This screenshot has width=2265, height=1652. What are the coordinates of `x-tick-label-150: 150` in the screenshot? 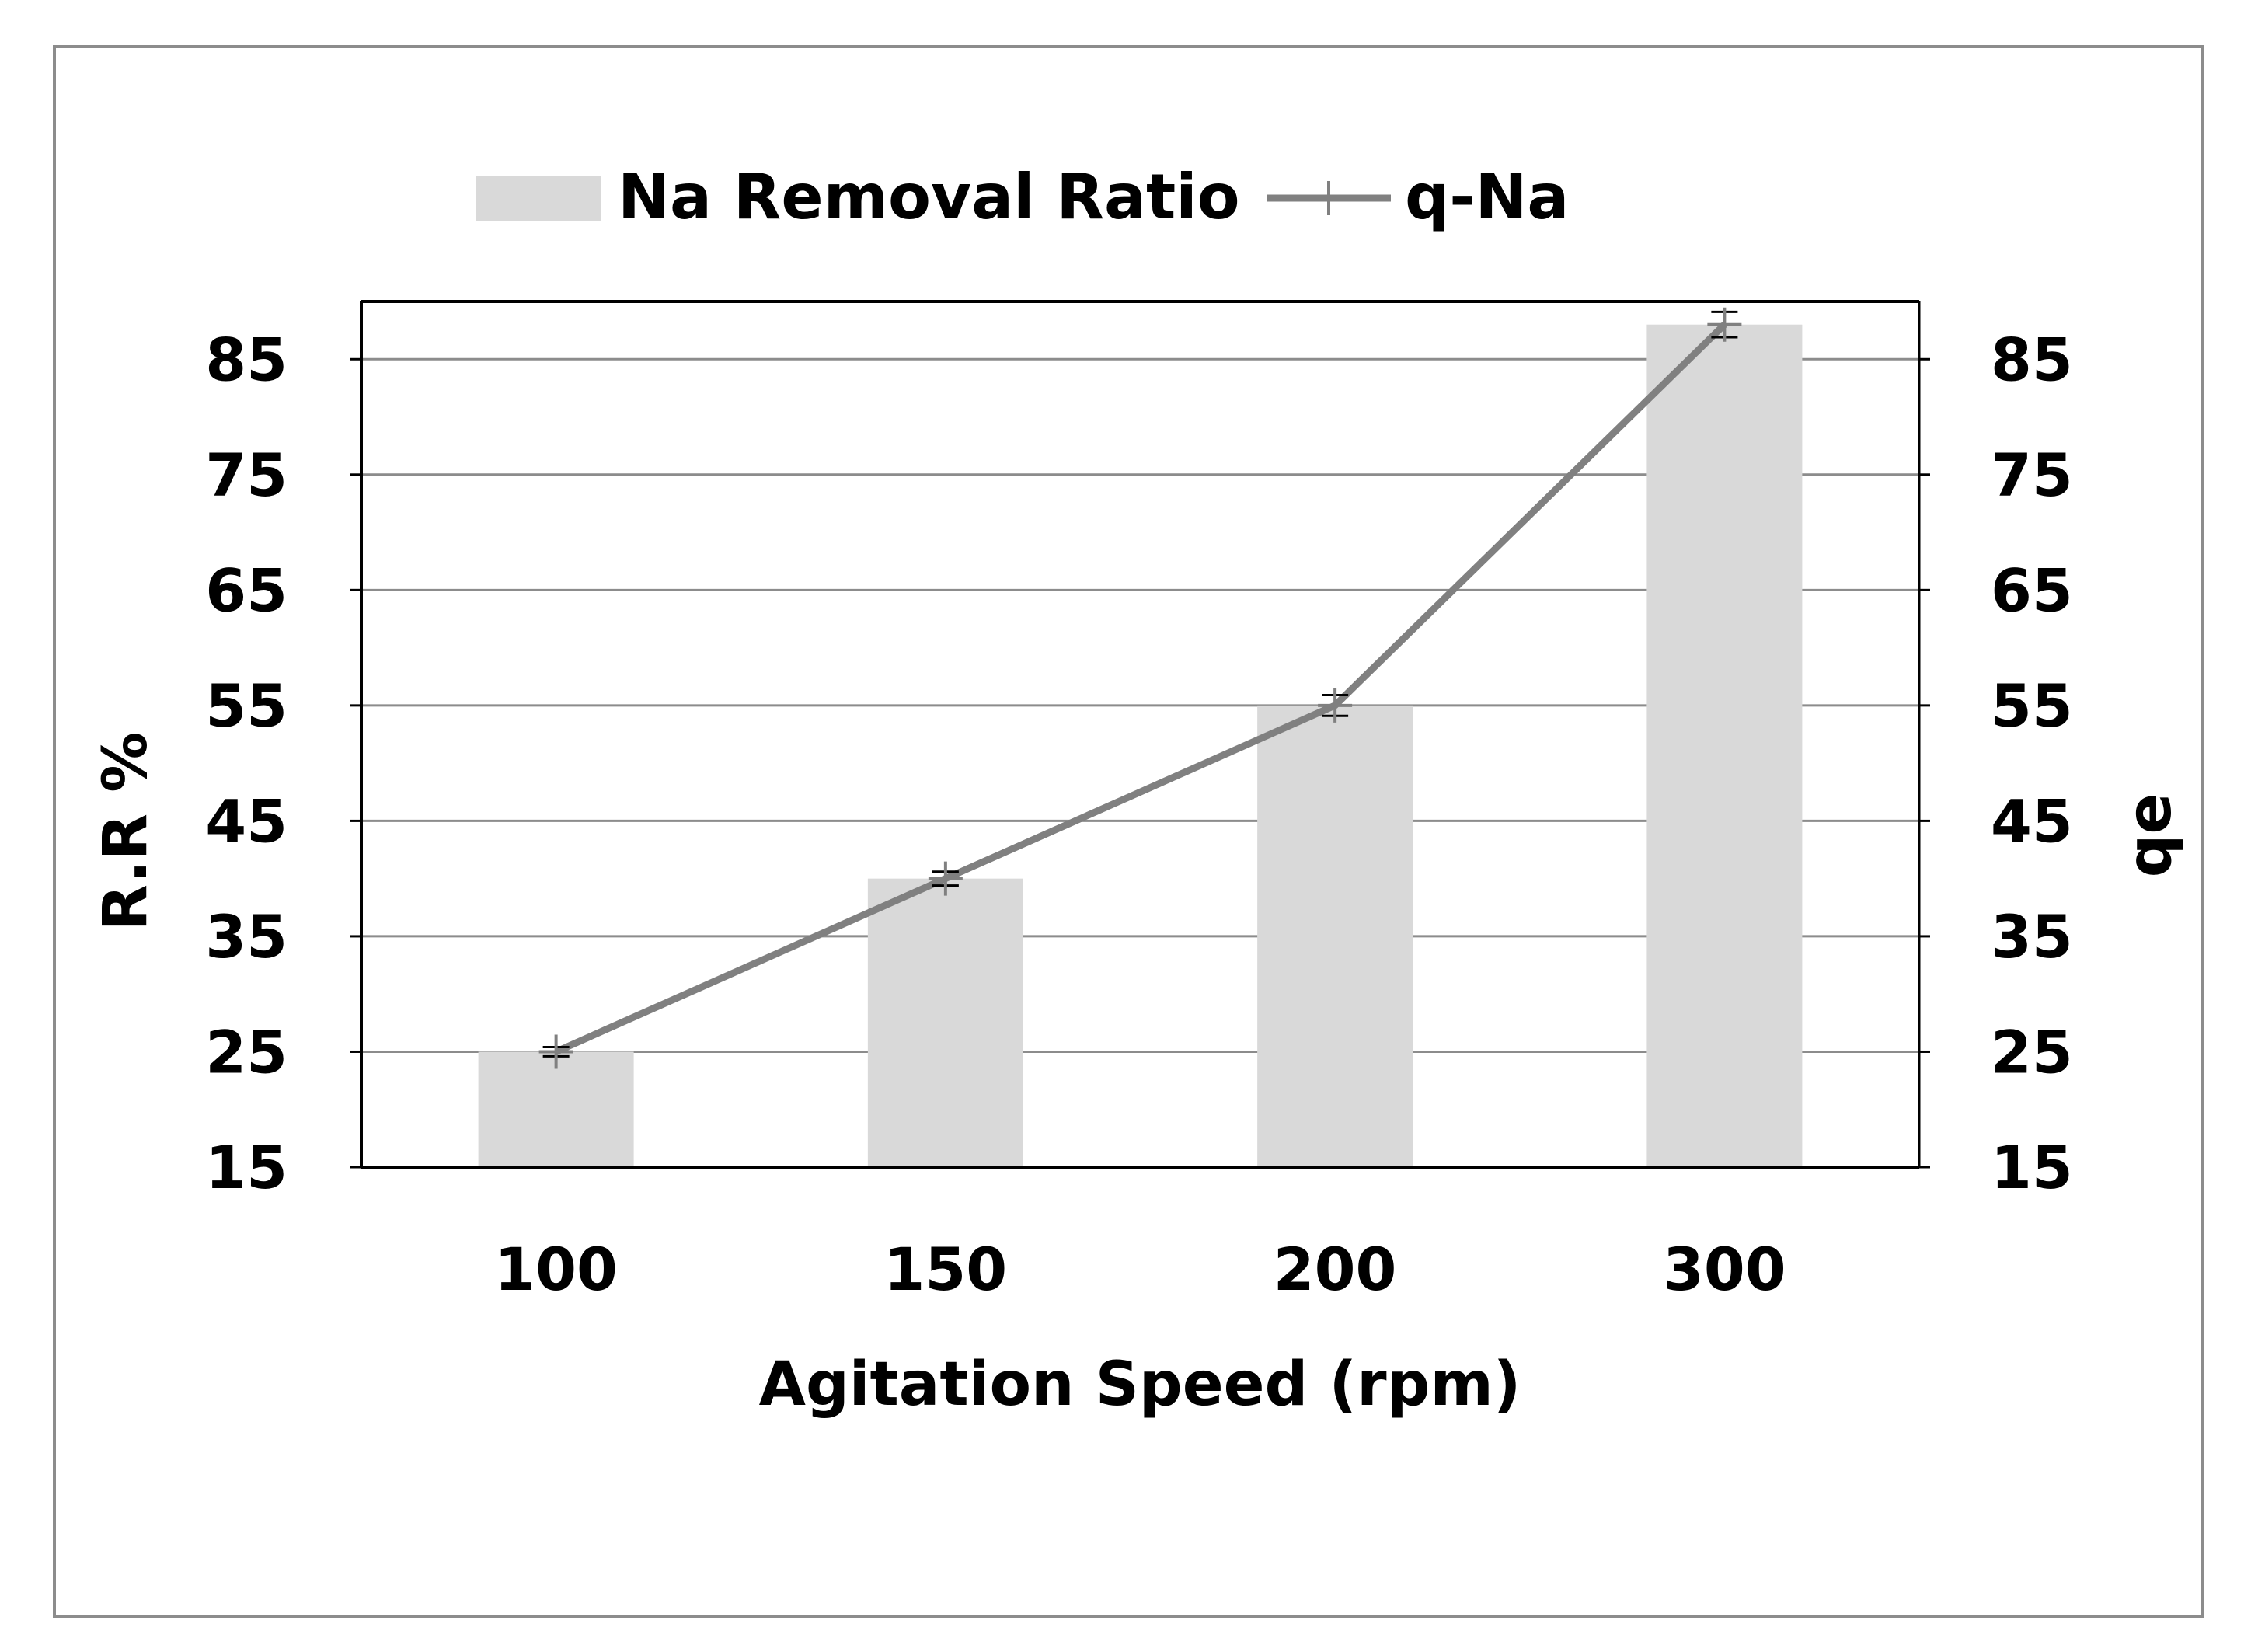 It's located at (946, 1269).